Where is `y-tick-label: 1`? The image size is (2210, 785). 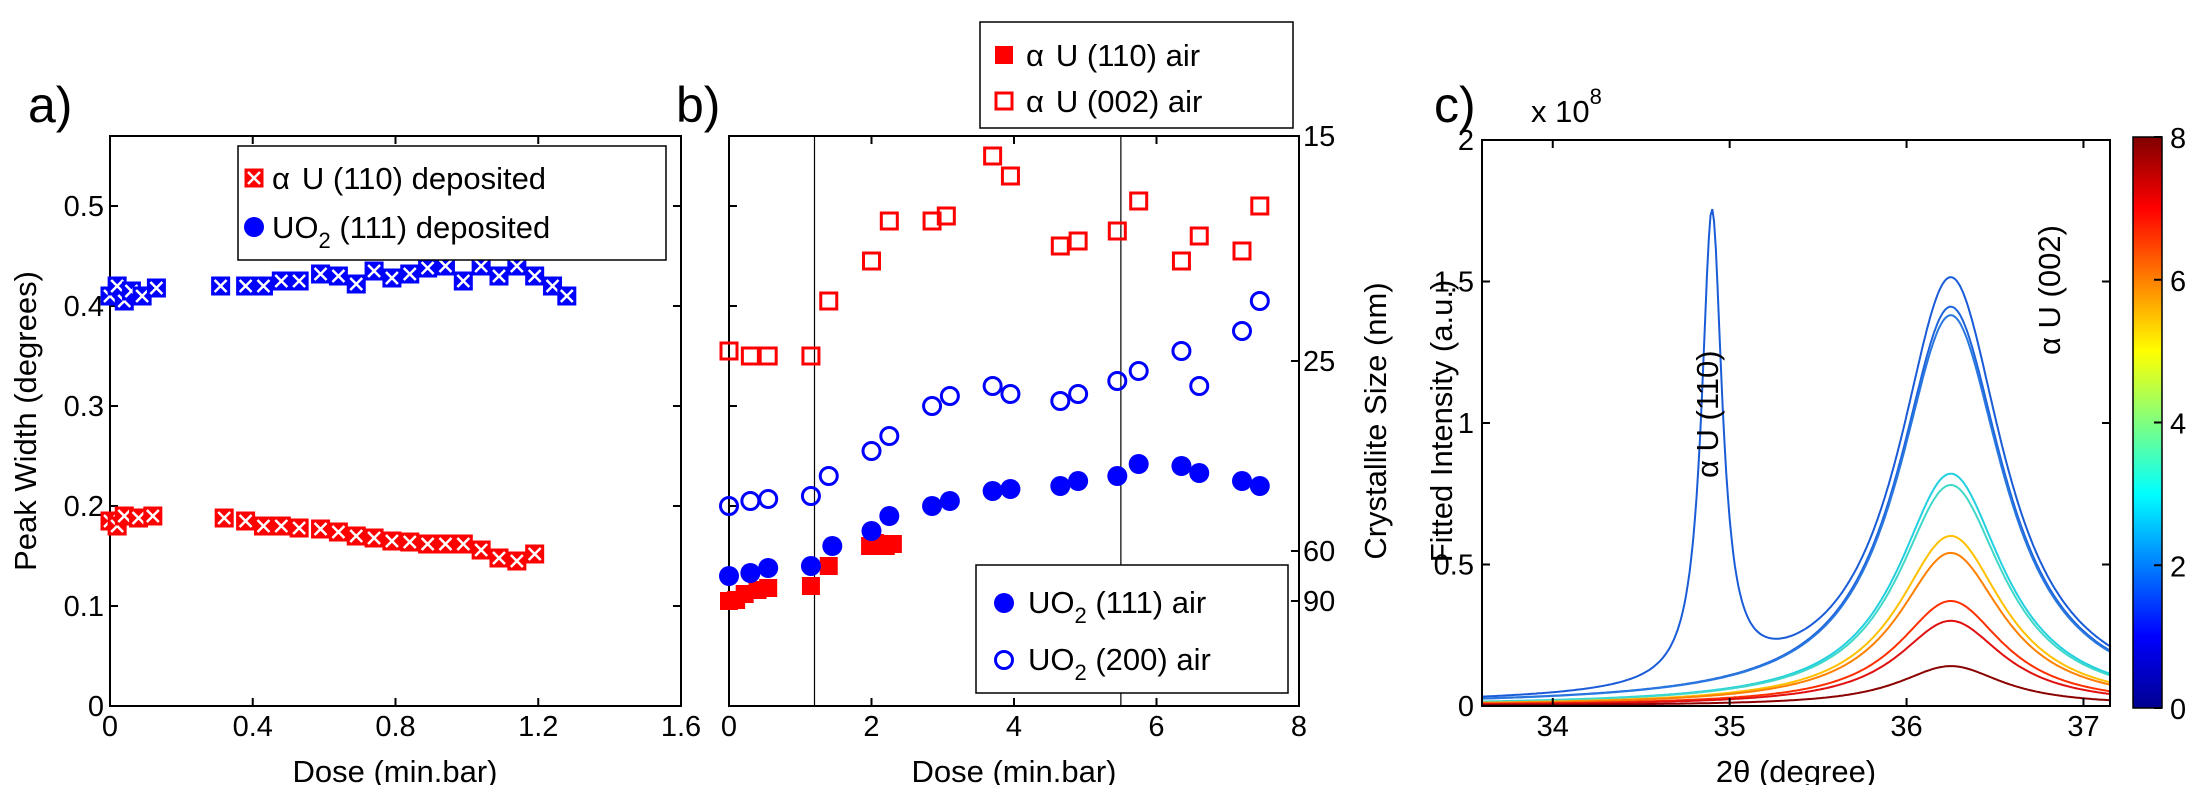 y-tick-label: 1 is located at coordinates (1466, 424).